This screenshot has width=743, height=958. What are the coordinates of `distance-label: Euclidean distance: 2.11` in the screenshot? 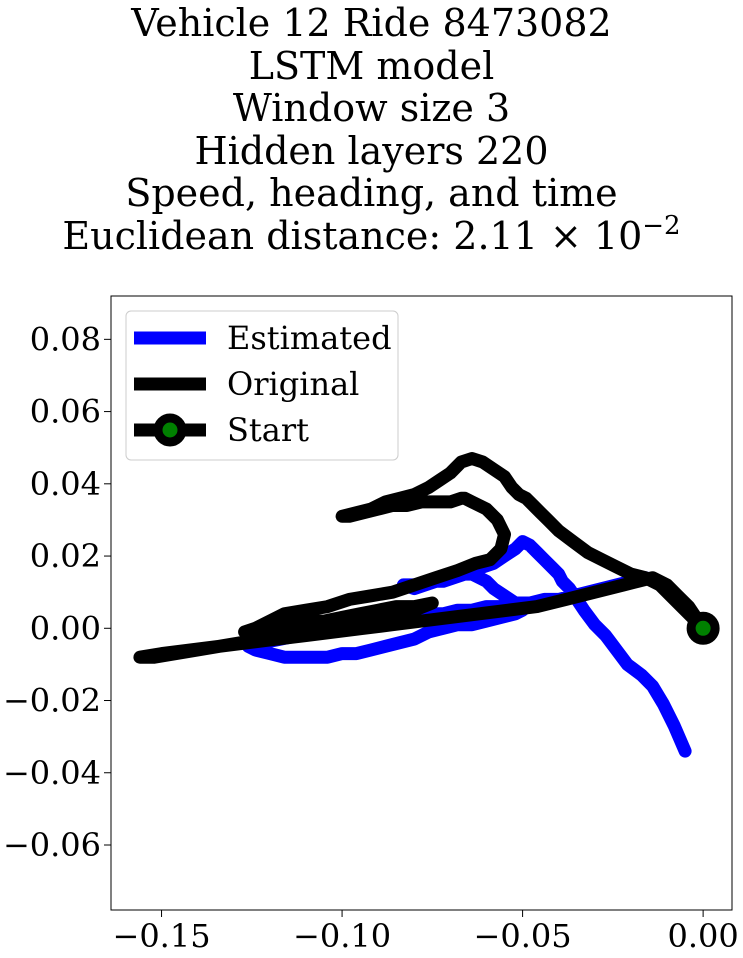 It's located at (300, 235).